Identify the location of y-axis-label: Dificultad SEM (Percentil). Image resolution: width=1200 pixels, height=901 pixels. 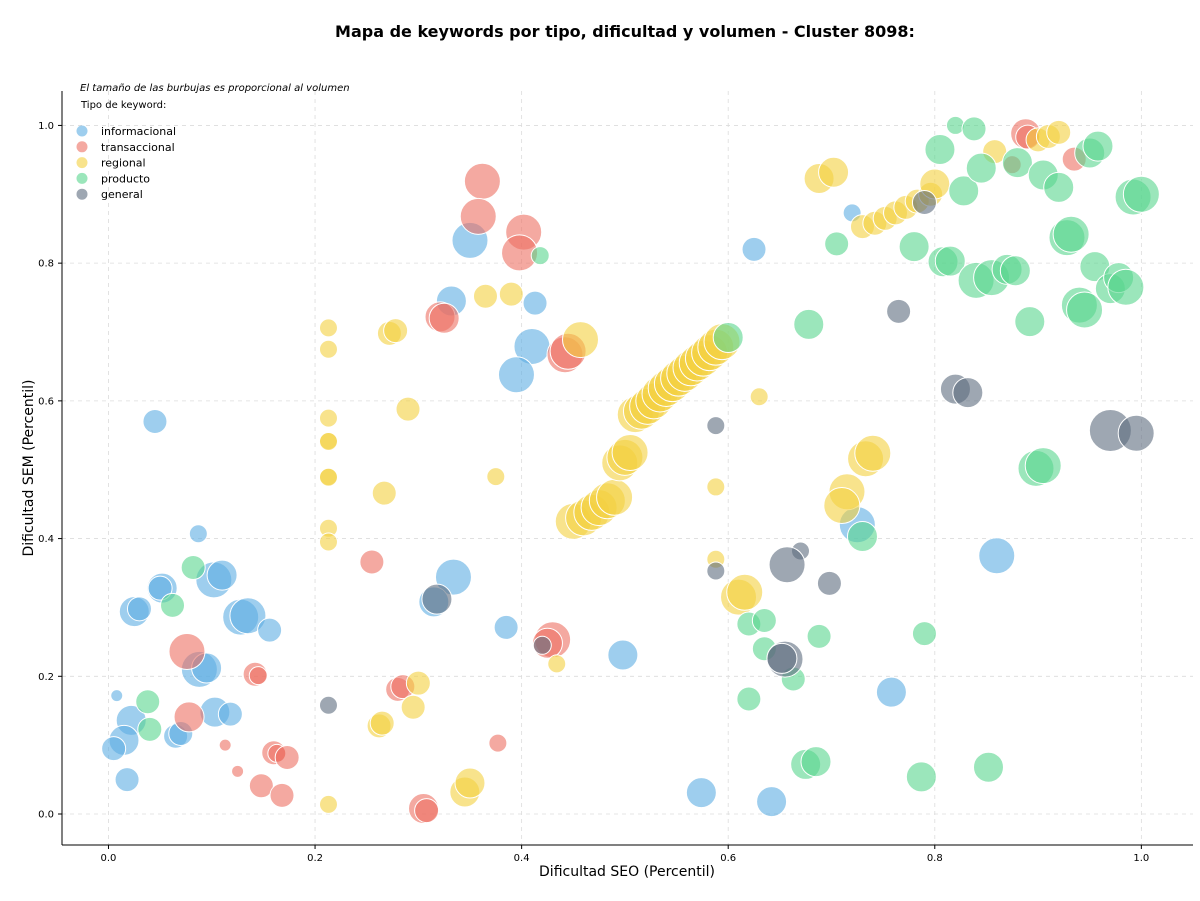
(29, 468).